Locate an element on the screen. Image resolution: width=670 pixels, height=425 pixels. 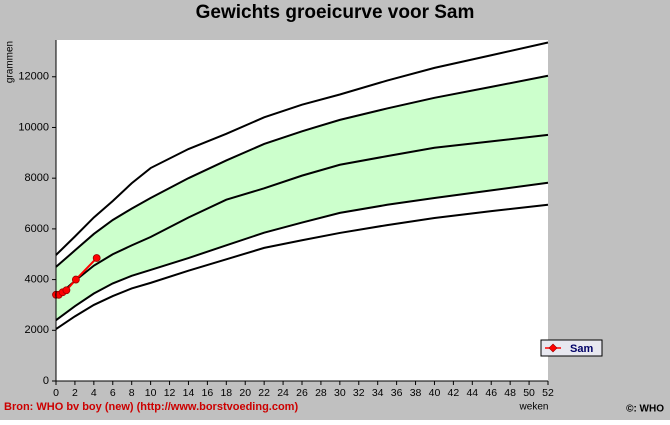
x-tick-label: 0 is located at coordinates (56, 393).